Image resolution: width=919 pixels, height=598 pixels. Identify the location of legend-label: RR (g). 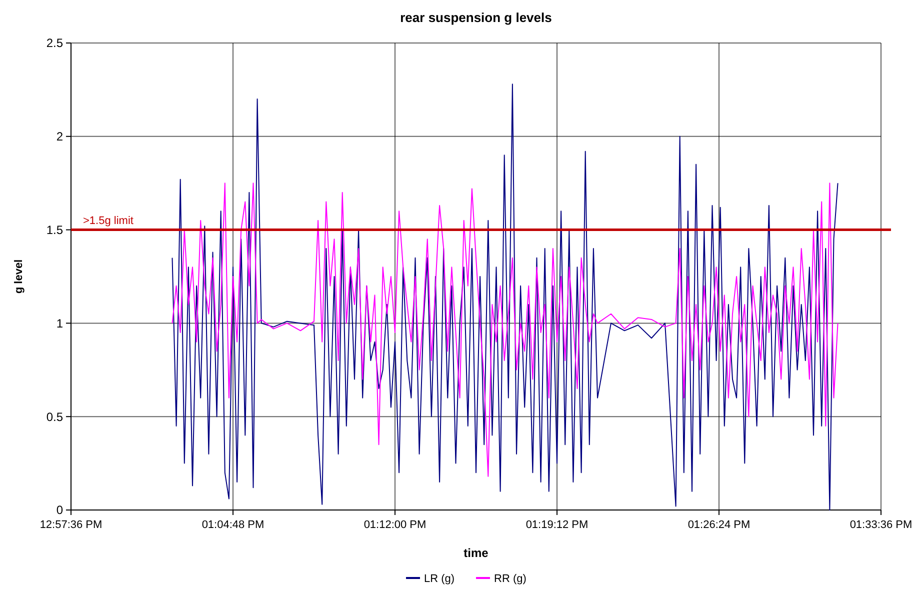
(510, 578).